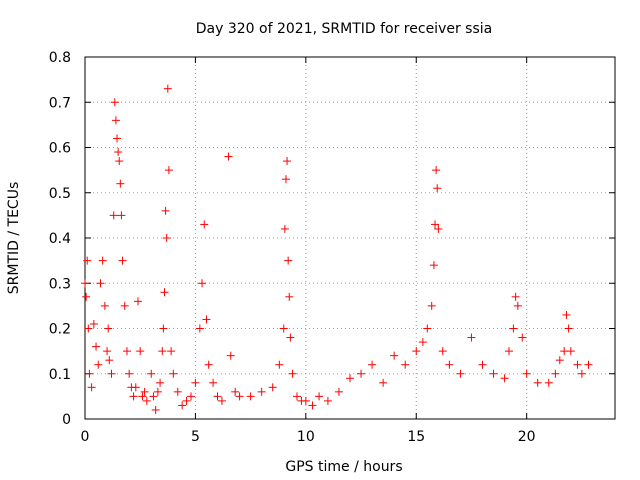 The image size is (640, 480). Describe the element at coordinates (60, 375) in the screenshot. I see `y-tick-label: 0.1` at that location.